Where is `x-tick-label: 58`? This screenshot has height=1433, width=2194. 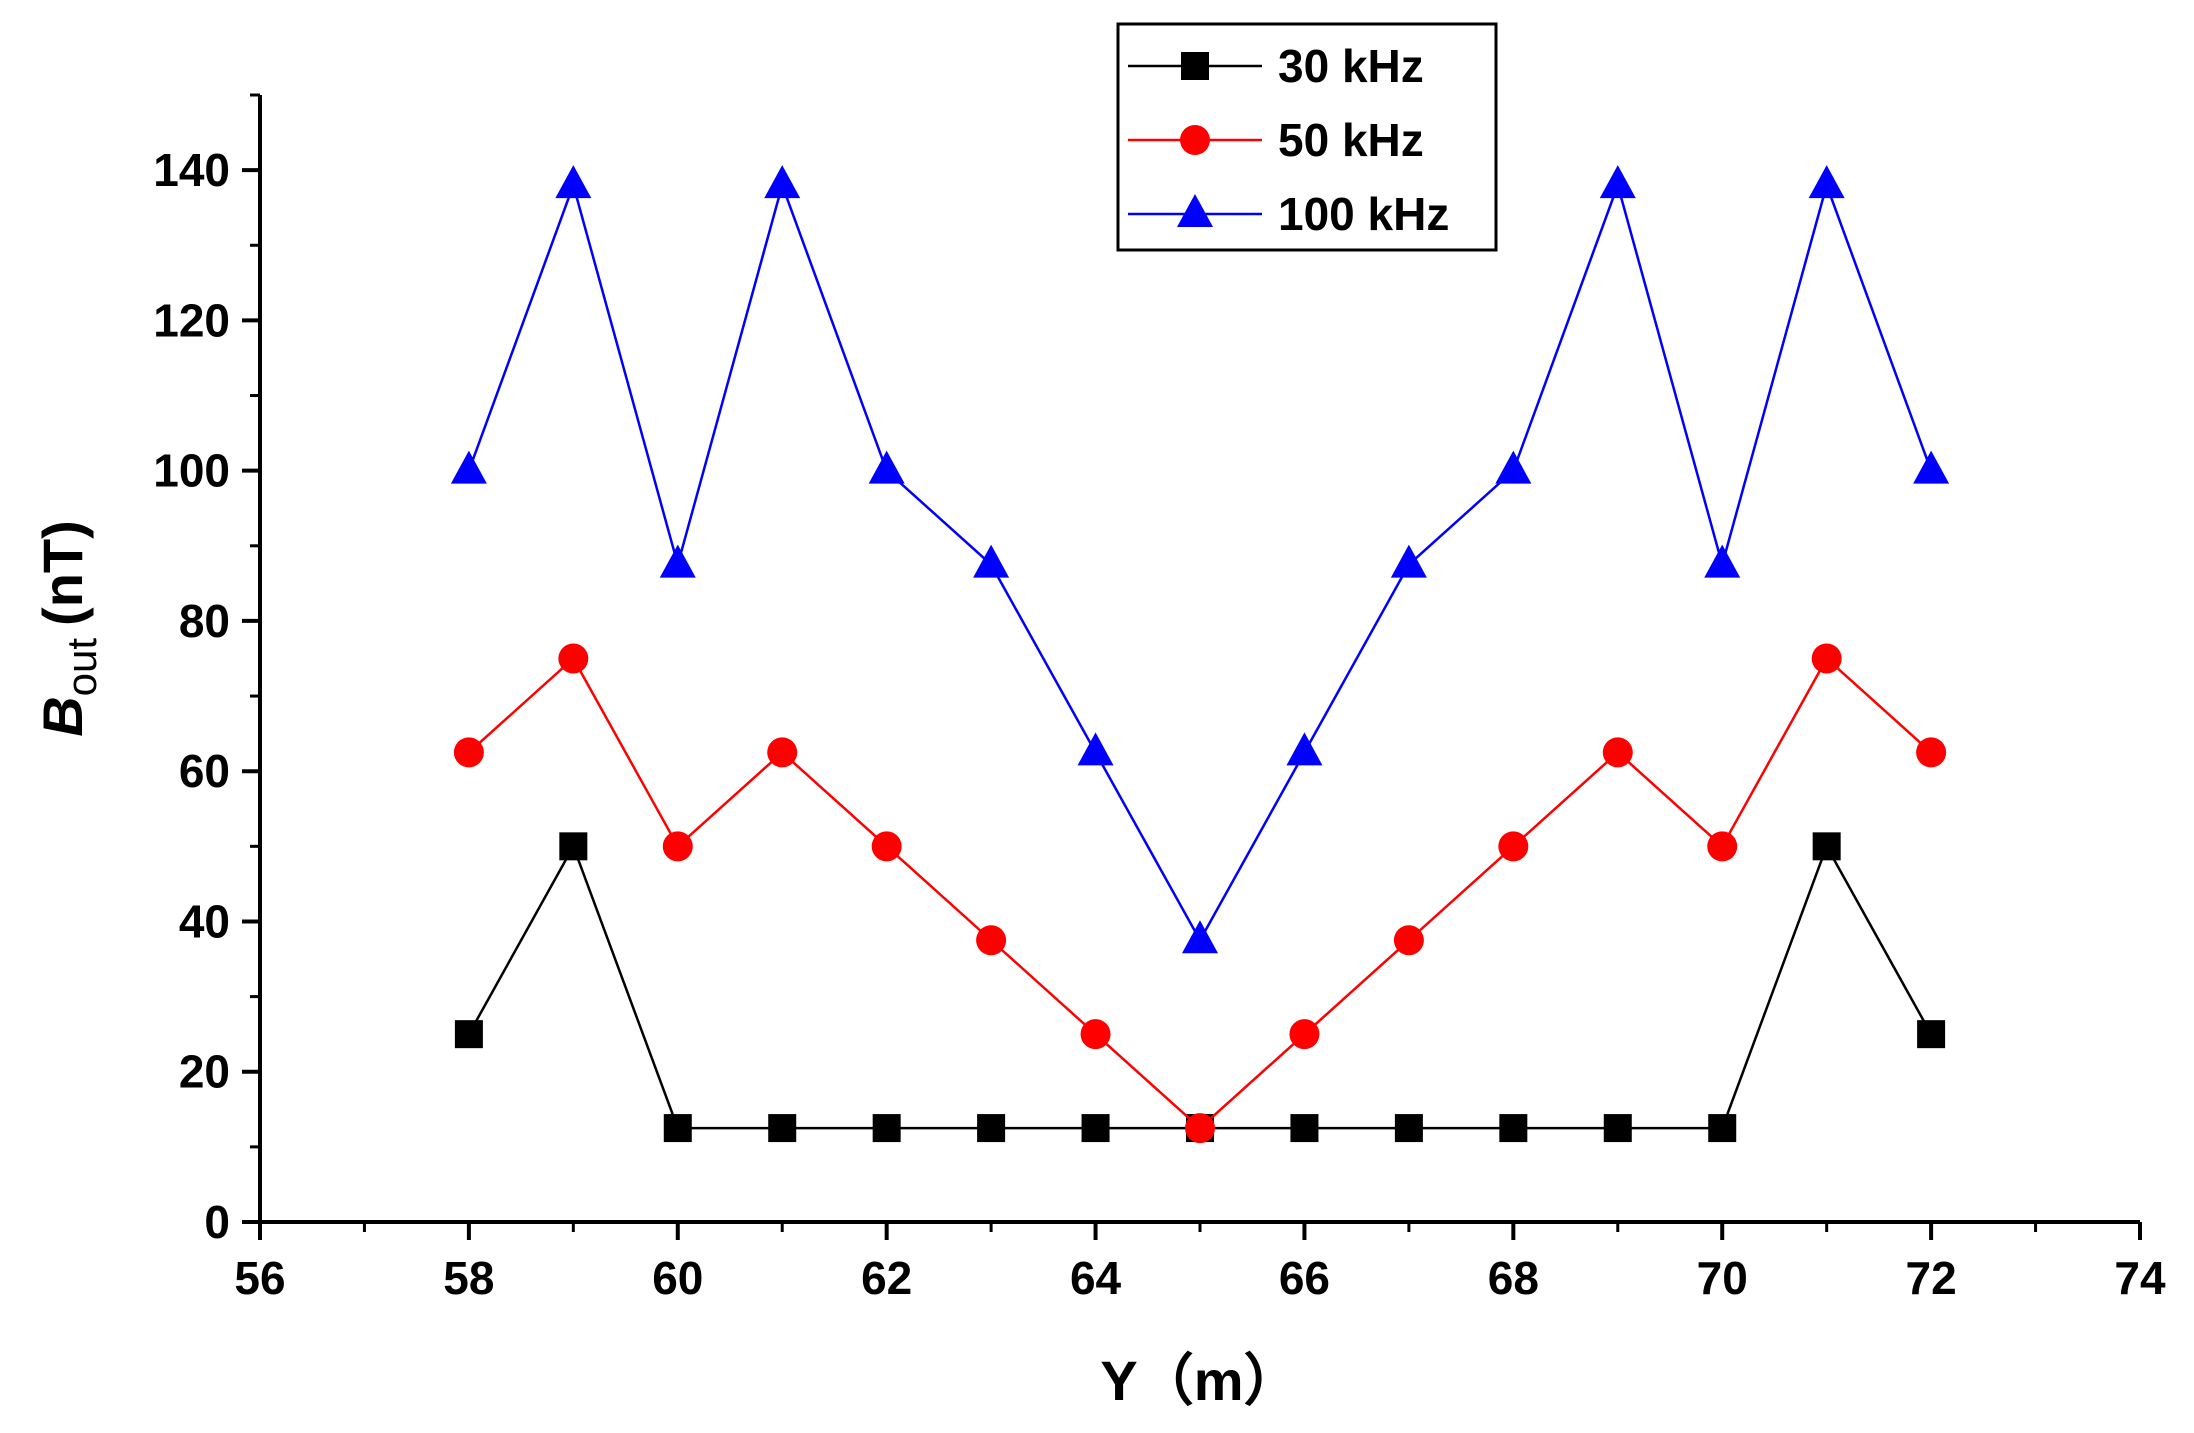
x-tick-label: 58 is located at coordinates (468, 1278).